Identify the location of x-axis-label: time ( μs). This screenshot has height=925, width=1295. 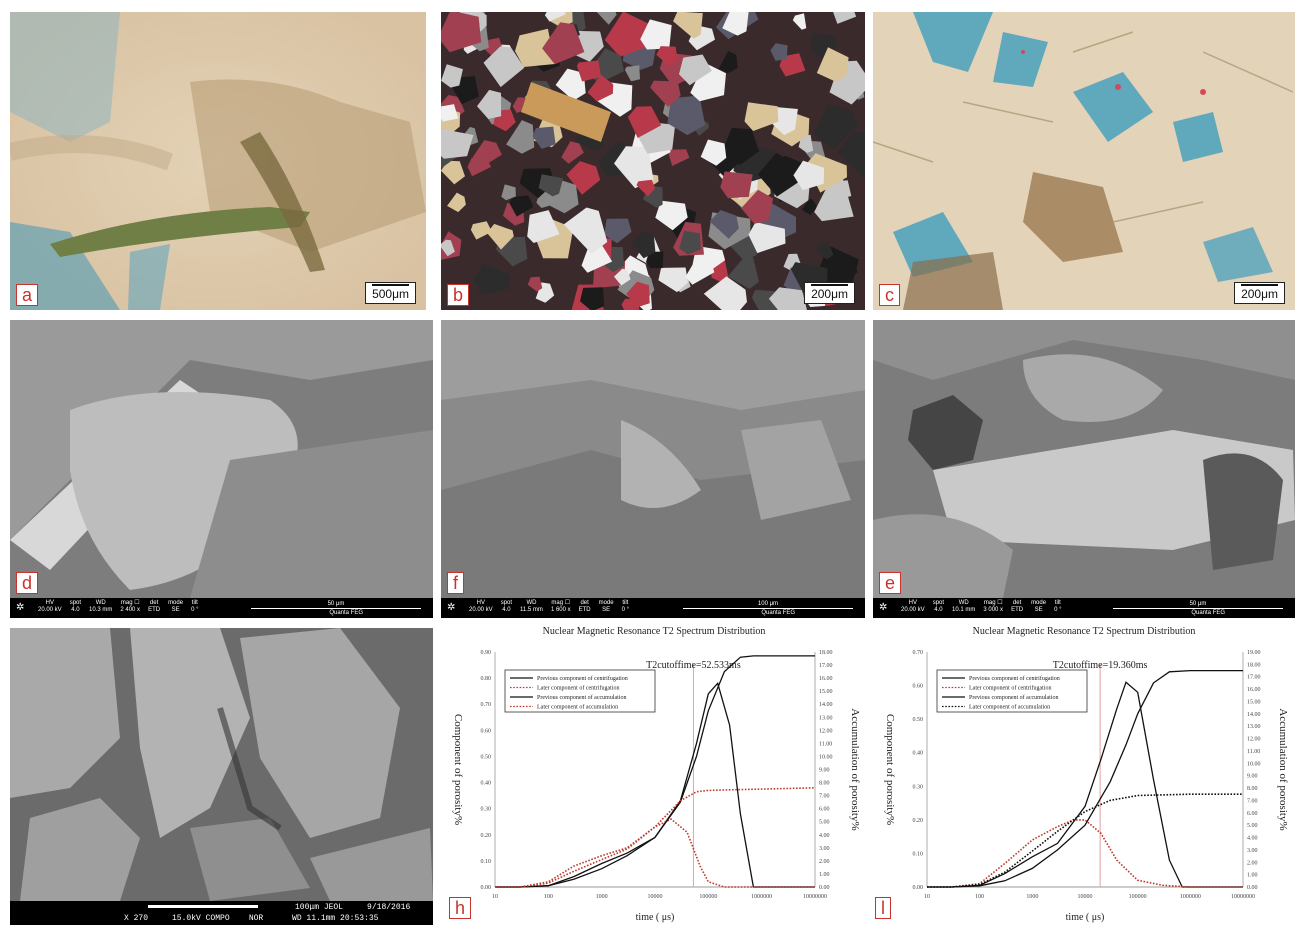
(1085, 917).